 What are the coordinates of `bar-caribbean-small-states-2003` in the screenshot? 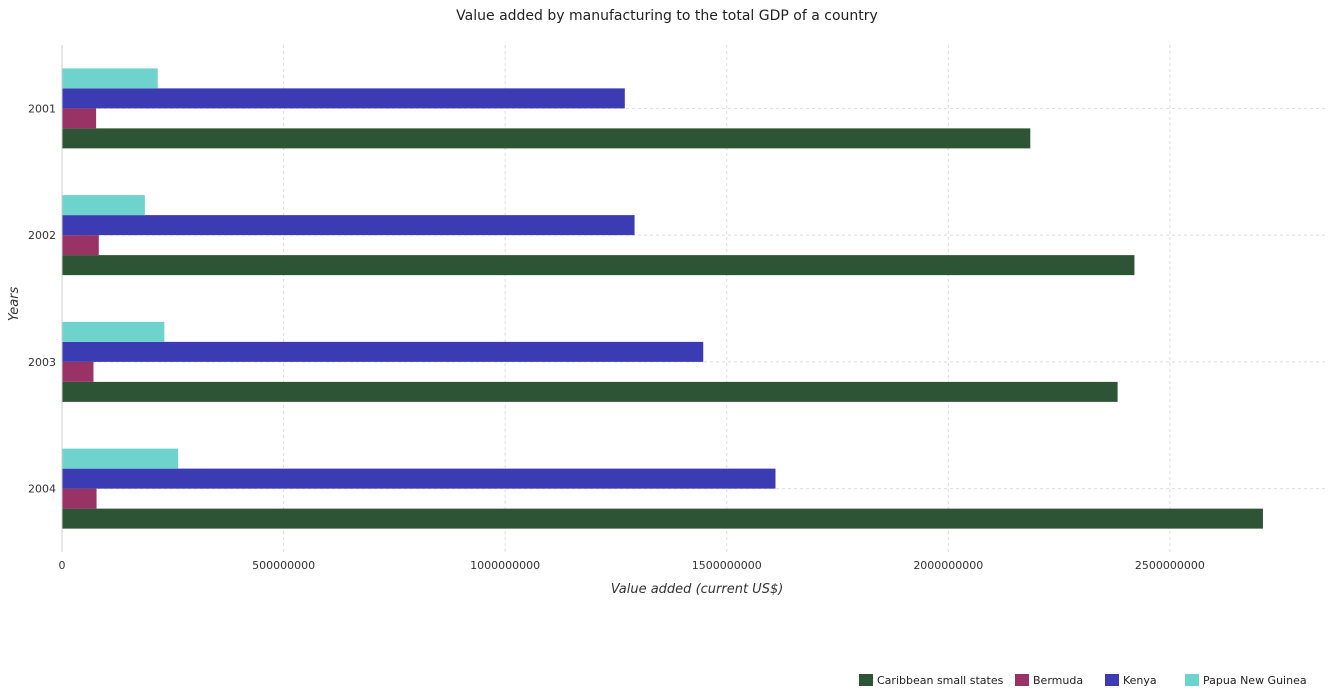 It's located at (590, 391).